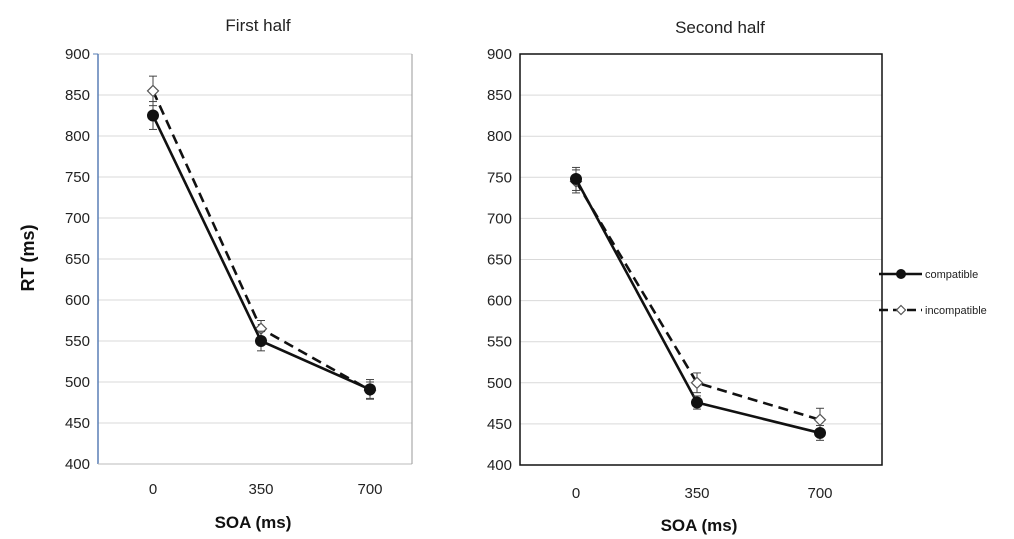 Image resolution: width=1014 pixels, height=539 pixels. What do you see at coordinates (933, 293) in the screenshot?
I see `legend: compatible incompatible` at bounding box center [933, 293].